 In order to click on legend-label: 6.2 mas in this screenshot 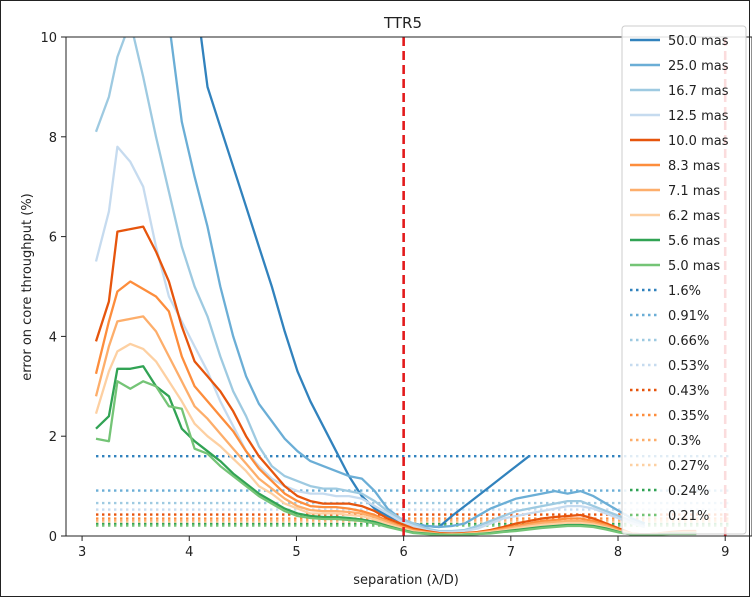, I will do `click(694, 216)`.